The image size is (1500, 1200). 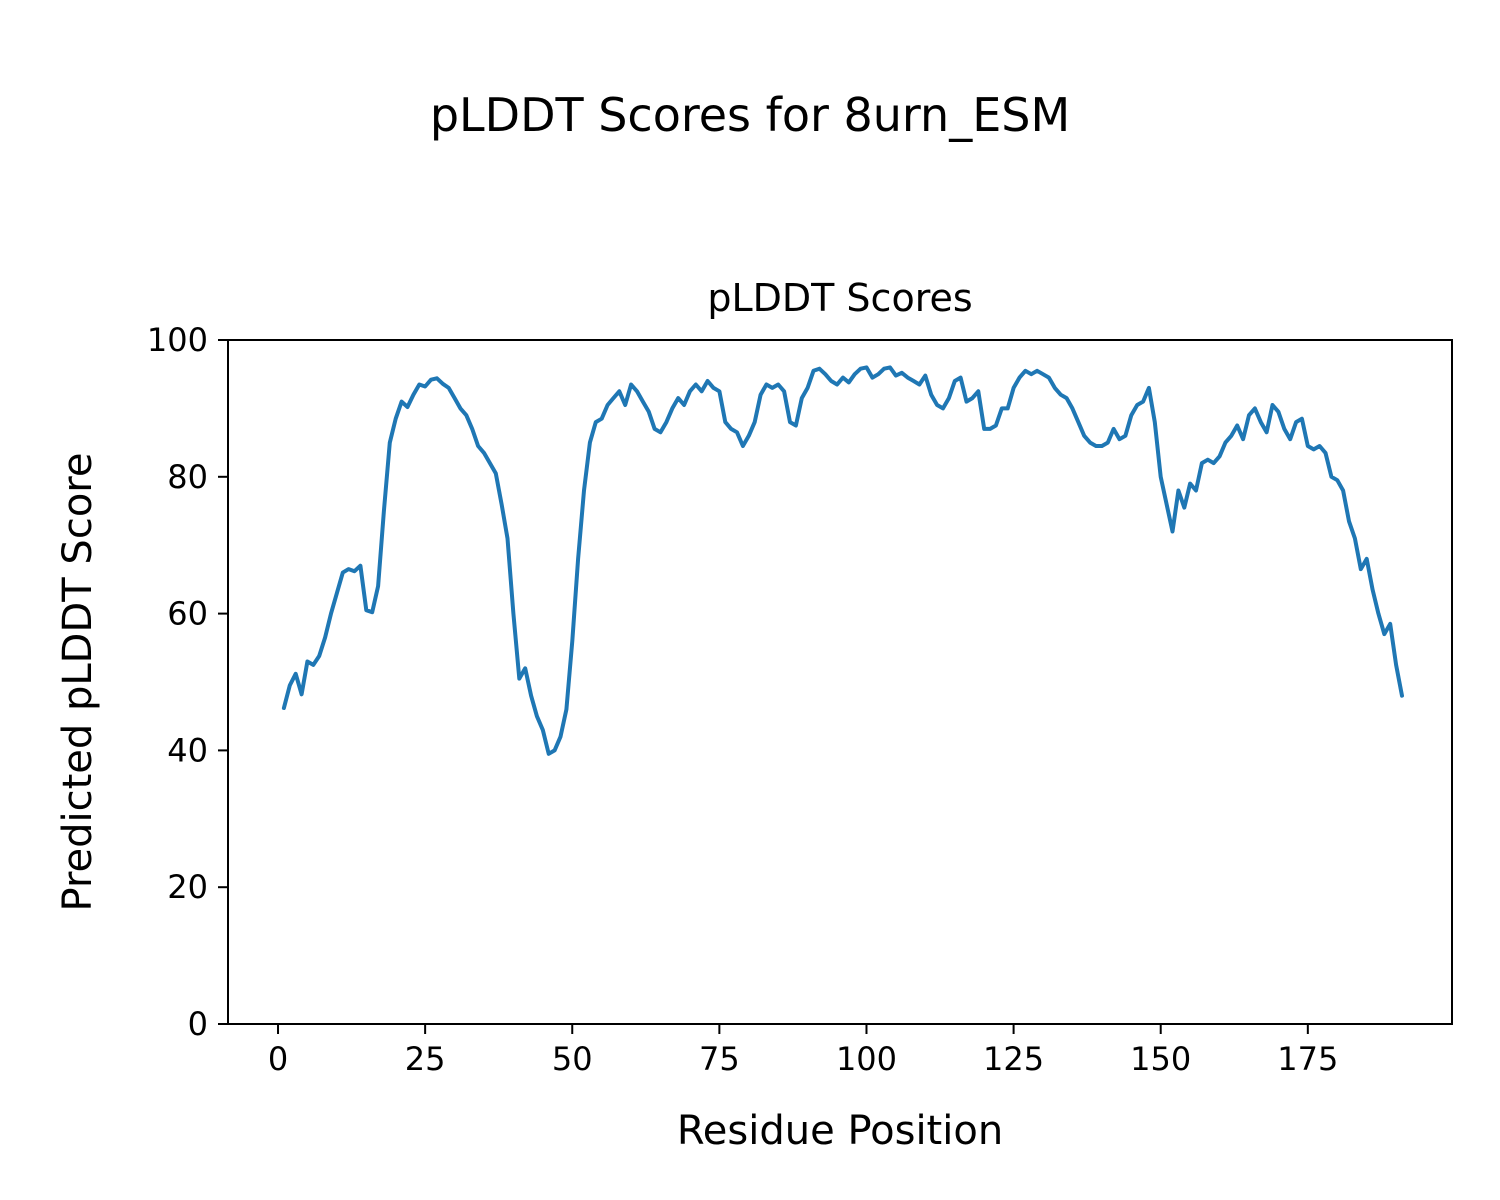 I want to click on x-axis-label: Residue Position, so click(x=840, y=1131).